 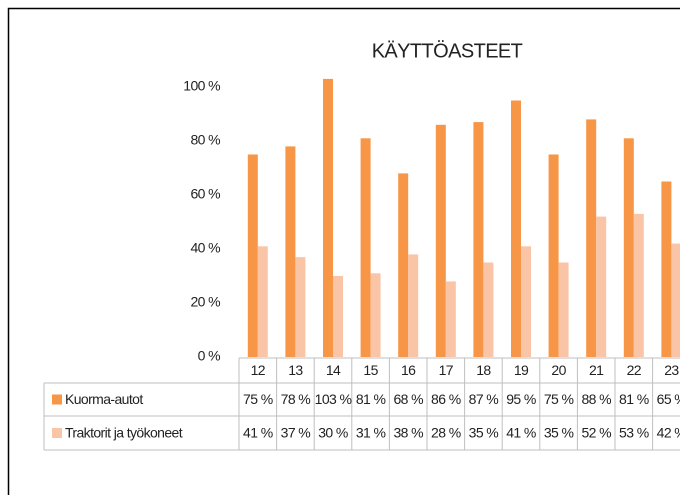 I want to click on legend-label: Kuorma-autot, so click(x=104, y=399).